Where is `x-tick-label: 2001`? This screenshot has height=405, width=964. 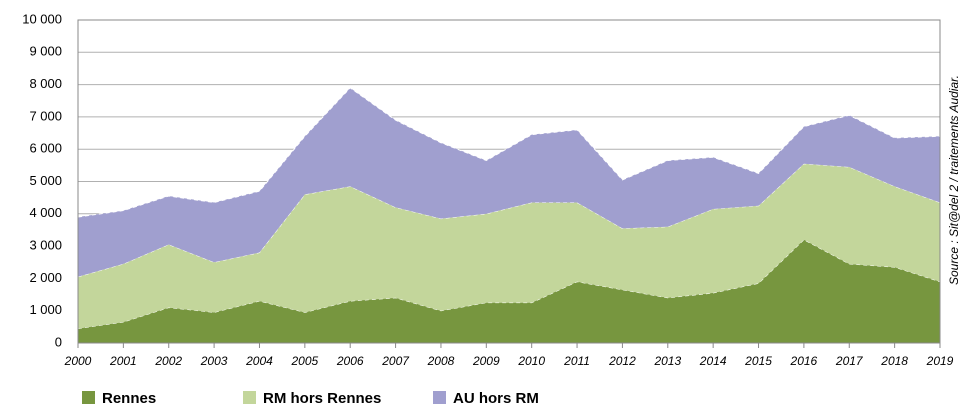 x-tick-label: 2001 is located at coordinates (123, 361).